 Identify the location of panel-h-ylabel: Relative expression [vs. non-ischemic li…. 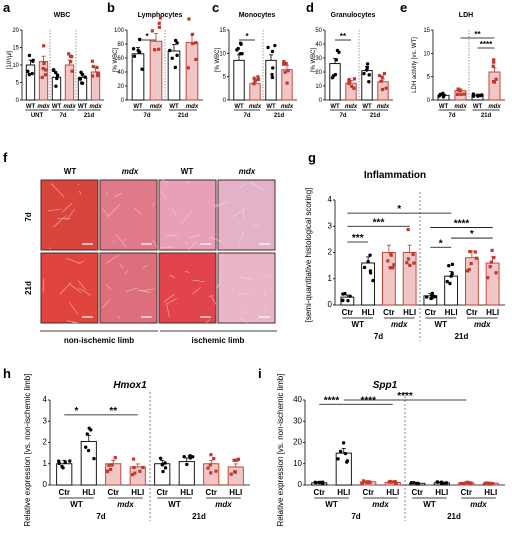
(27, 450).